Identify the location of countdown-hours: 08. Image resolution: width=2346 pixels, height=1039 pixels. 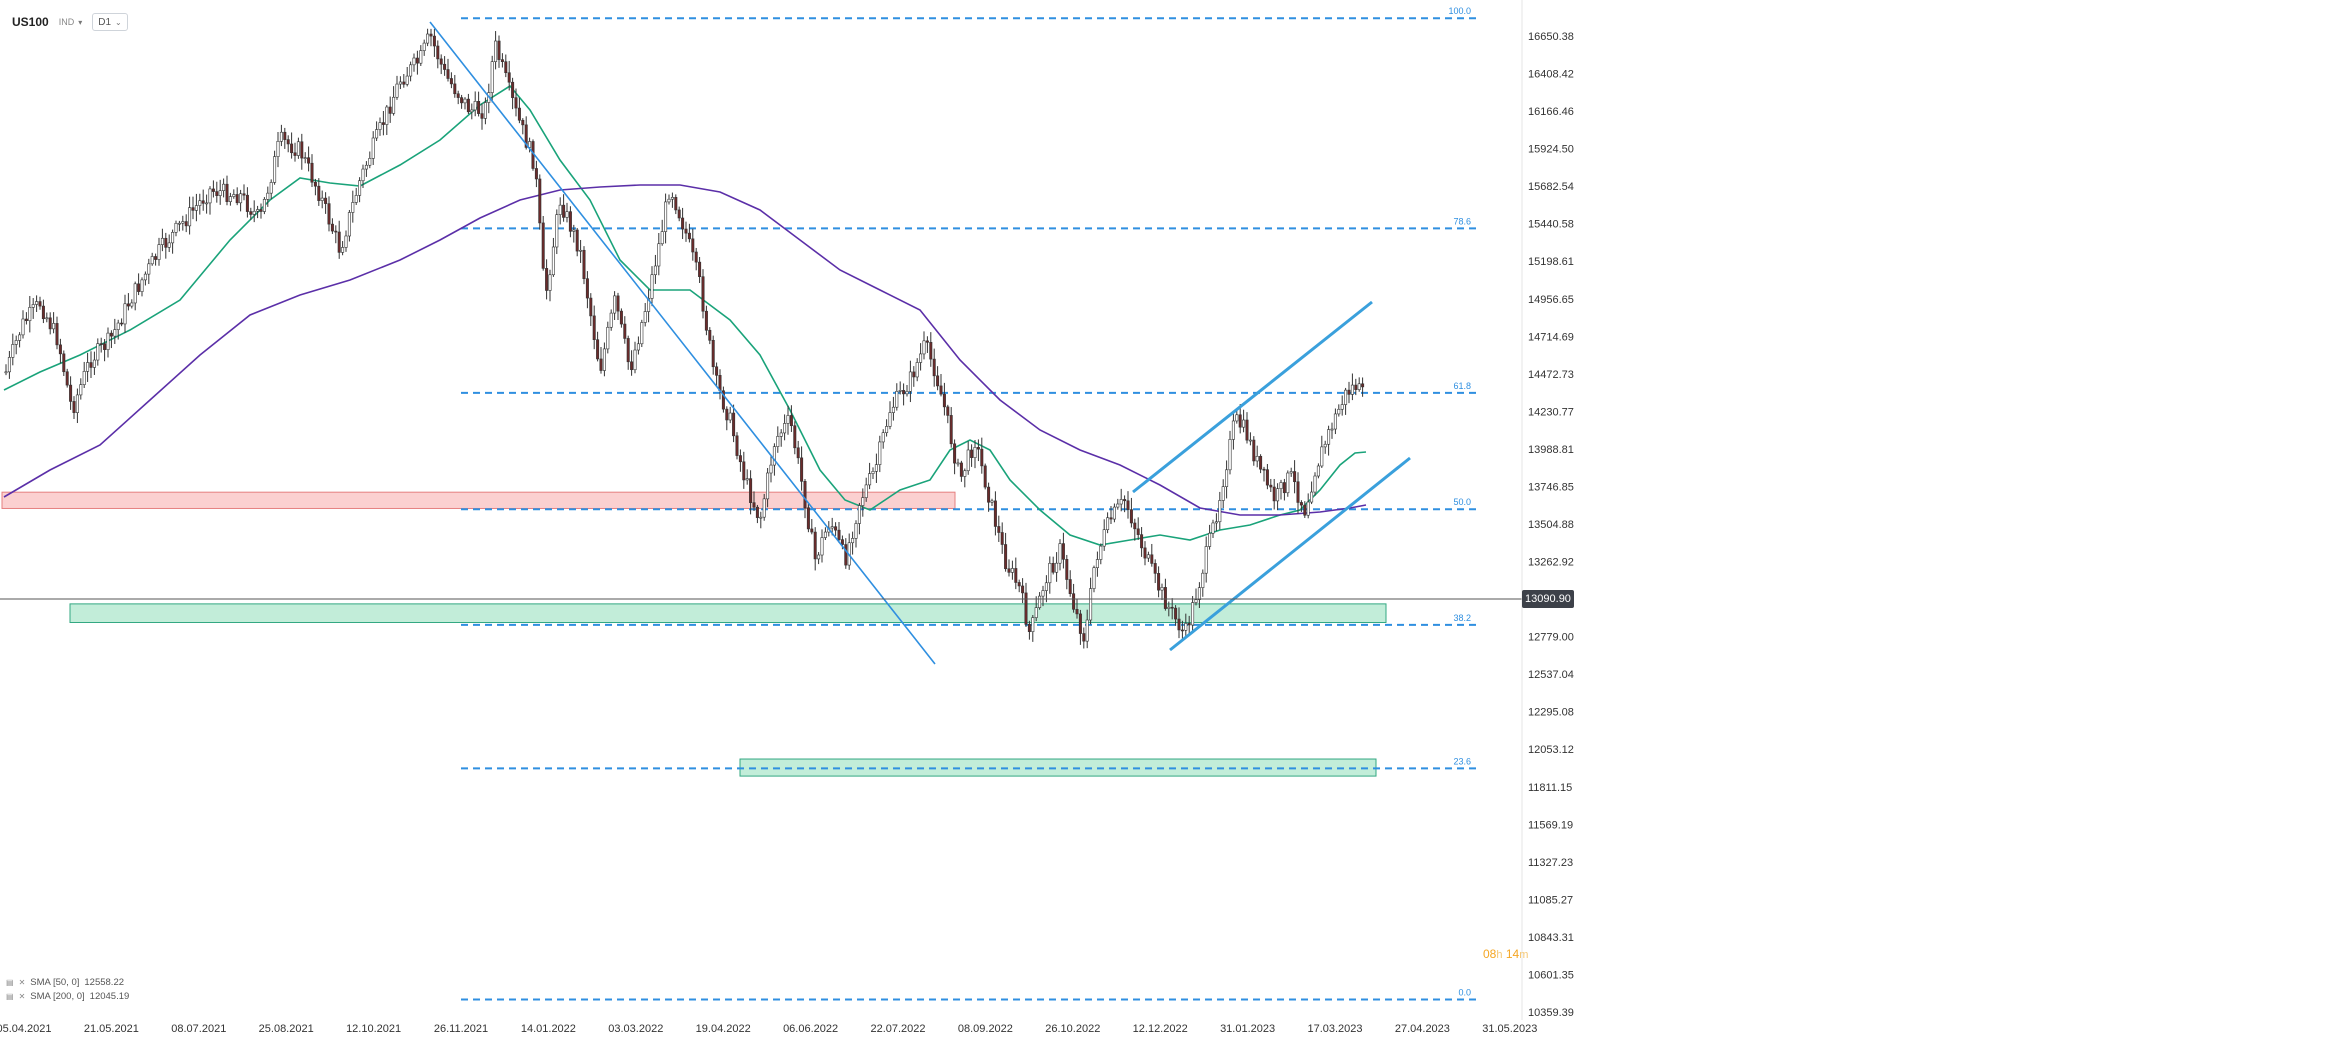
(1490, 954).